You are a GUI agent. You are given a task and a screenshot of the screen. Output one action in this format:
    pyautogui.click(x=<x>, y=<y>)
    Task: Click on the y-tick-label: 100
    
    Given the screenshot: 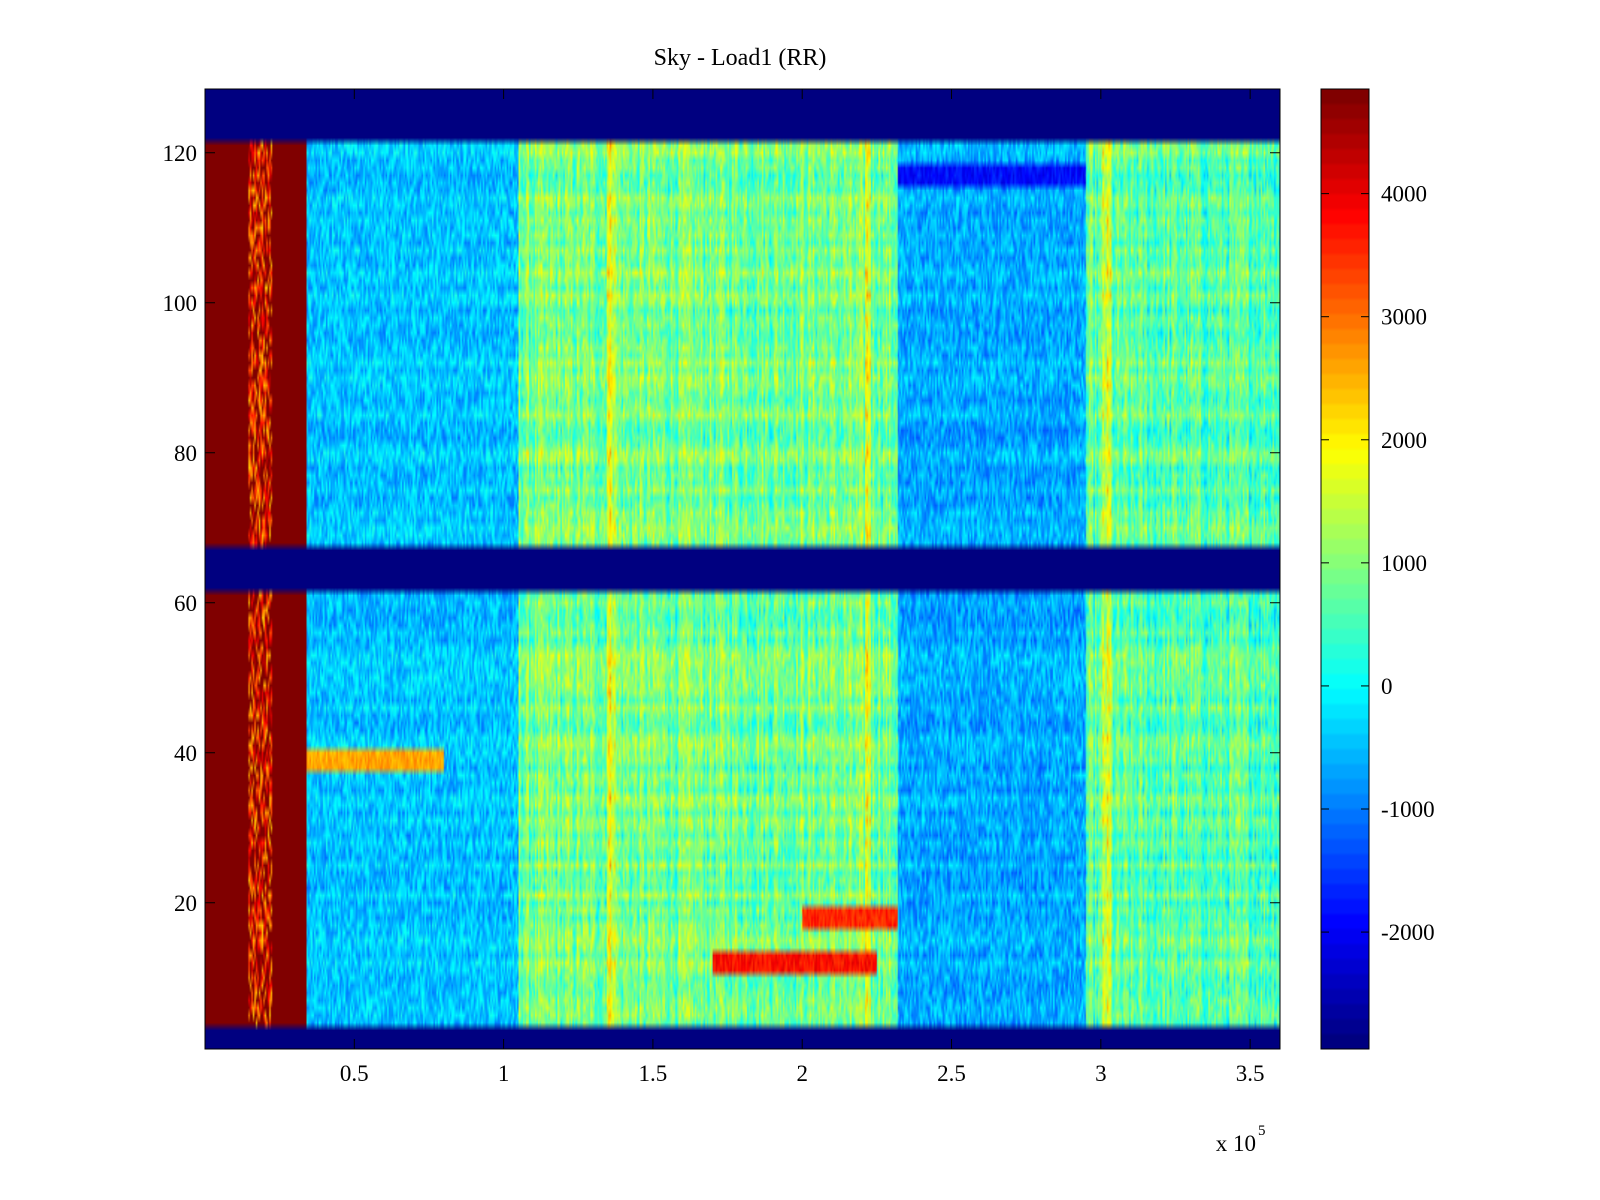 What is the action you would take?
    pyautogui.click(x=180, y=303)
    